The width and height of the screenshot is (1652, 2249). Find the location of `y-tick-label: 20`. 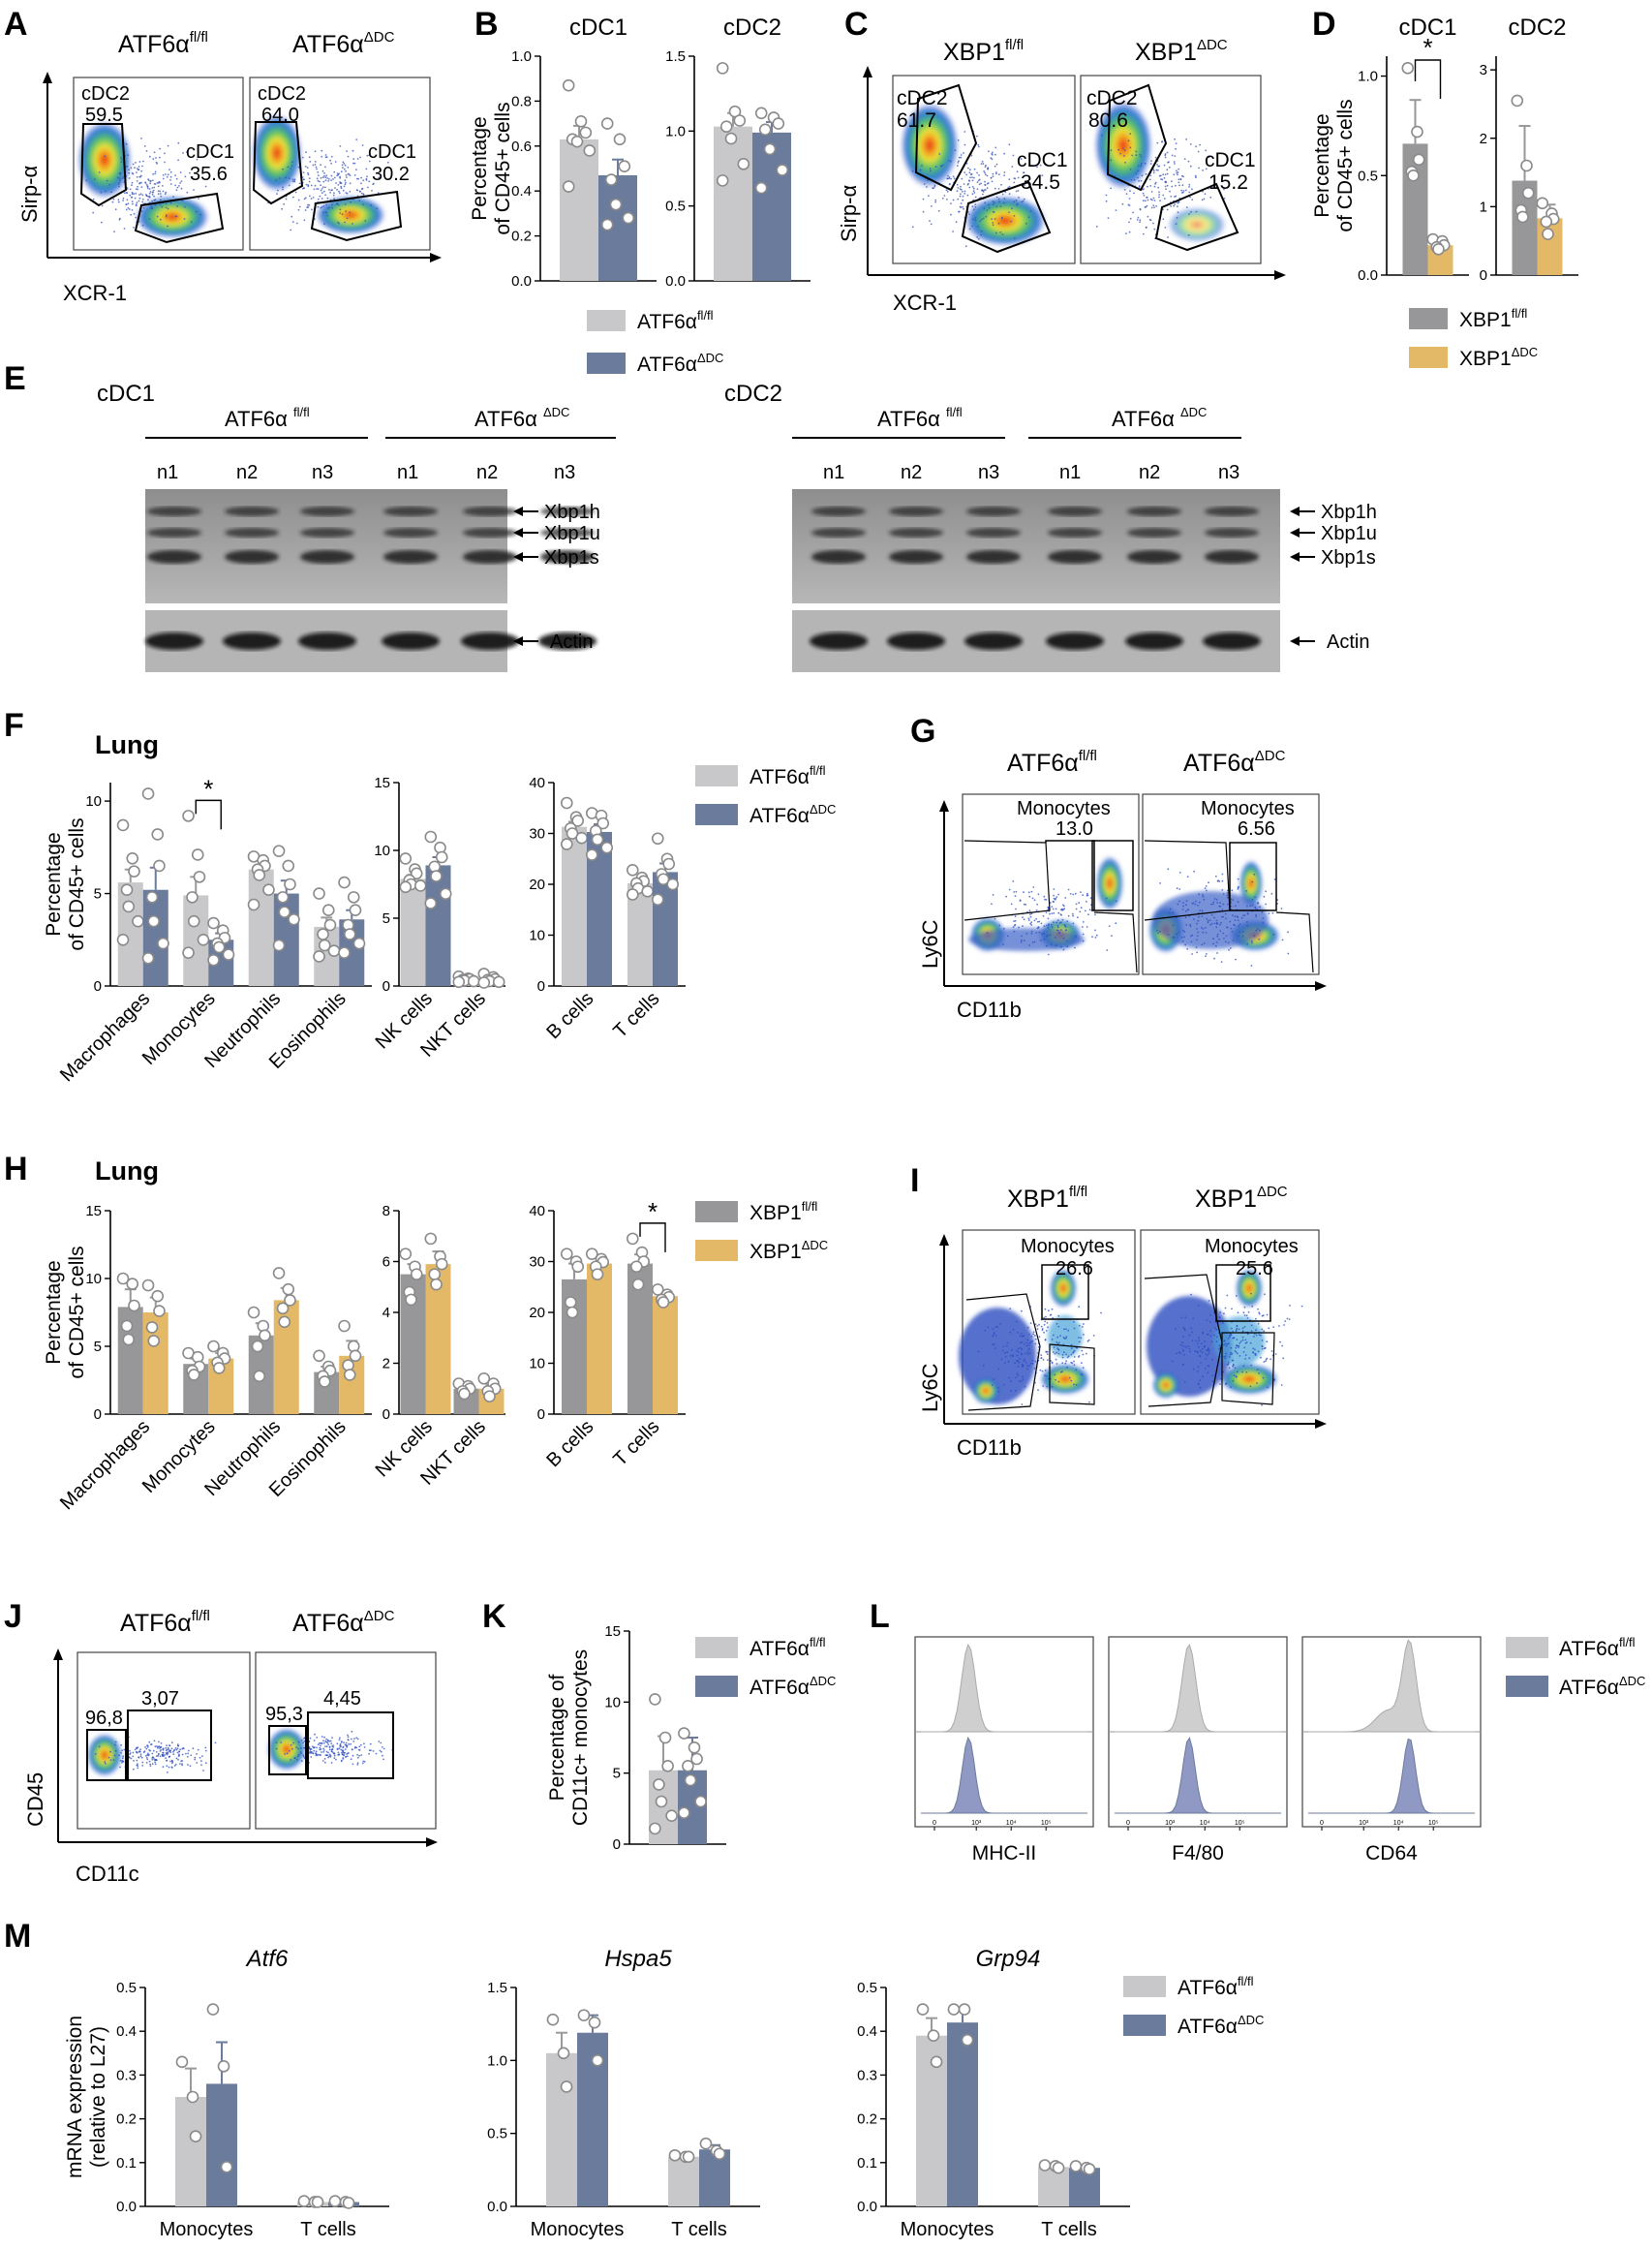

y-tick-label: 20 is located at coordinates (537, 1313).